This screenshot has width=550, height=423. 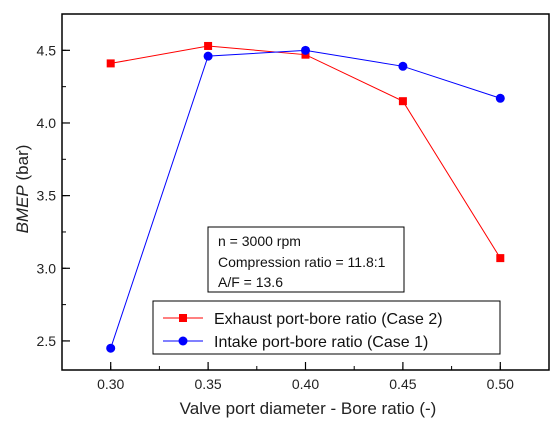 What do you see at coordinates (308, 408) in the screenshot?
I see `x-axis-label: Valve port diameter - Bore ratio (-)` at bounding box center [308, 408].